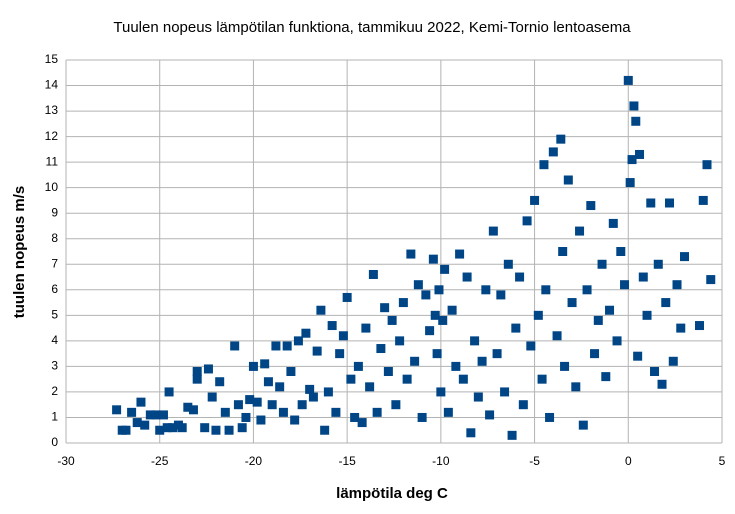 The width and height of the screenshot is (735, 514). Describe the element at coordinates (54, 212) in the screenshot. I see `y-tick-label: 9` at that location.